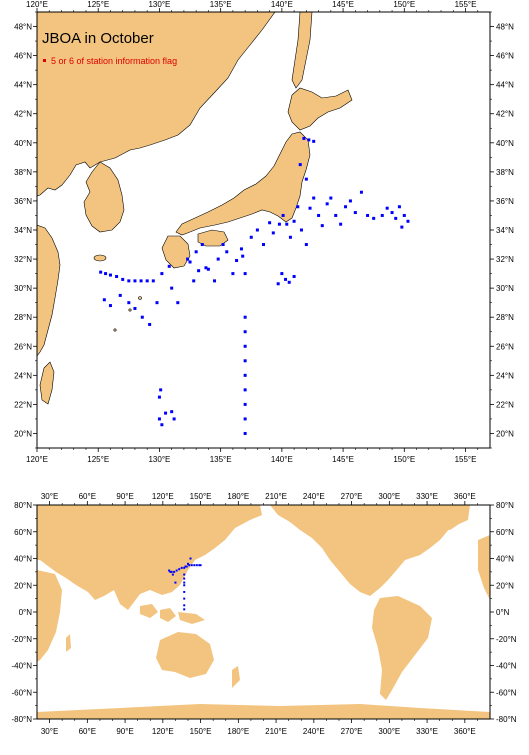 The height and width of the screenshot is (755, 529). Describe the element at coordinates (503, 612) in the screenshot. I see `world-lat-label-right: 0°N` at that location.